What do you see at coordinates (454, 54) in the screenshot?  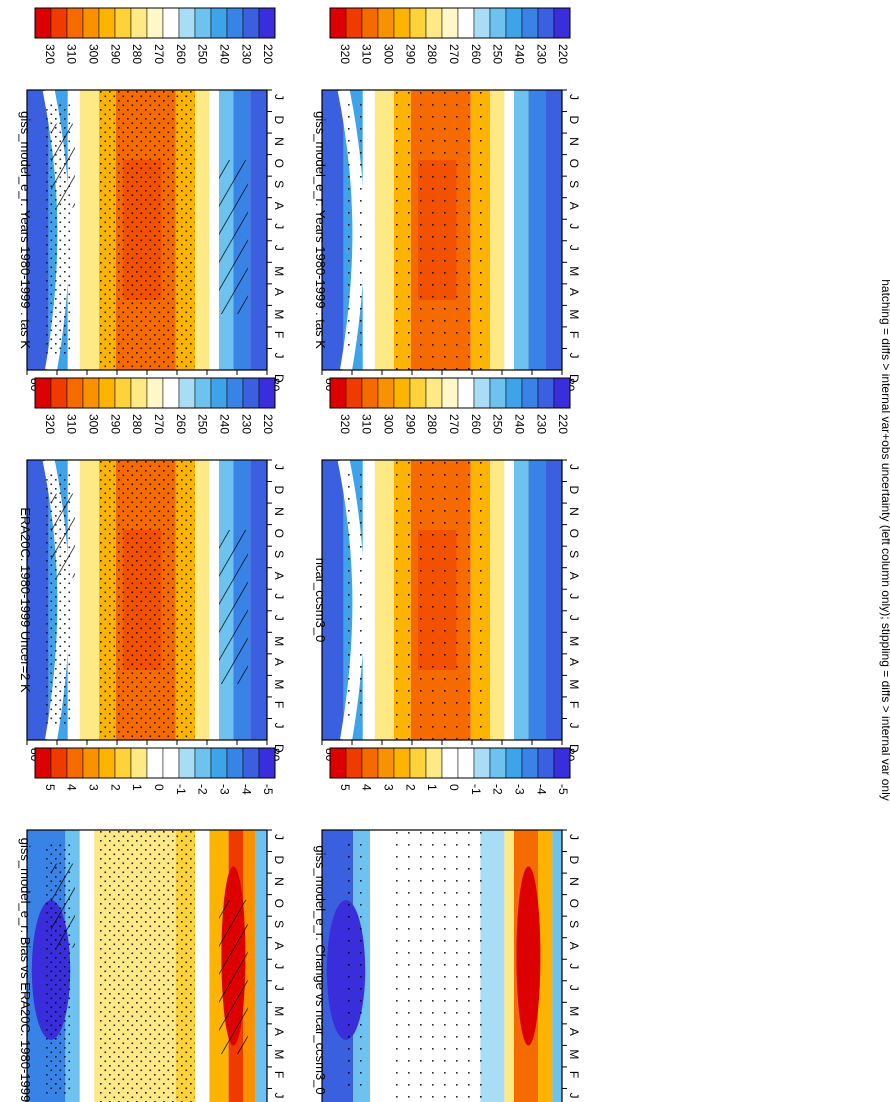 I see `colorbar-tick-label: 270` at bounding box center [454, 54].